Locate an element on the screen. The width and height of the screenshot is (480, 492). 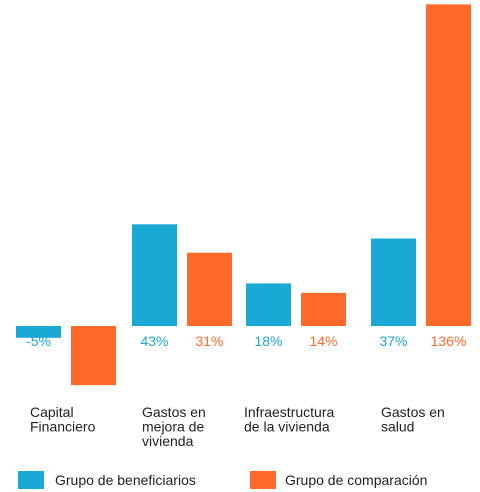
value-label-comparacion-0: -25% is located at coordinates (93, 341).